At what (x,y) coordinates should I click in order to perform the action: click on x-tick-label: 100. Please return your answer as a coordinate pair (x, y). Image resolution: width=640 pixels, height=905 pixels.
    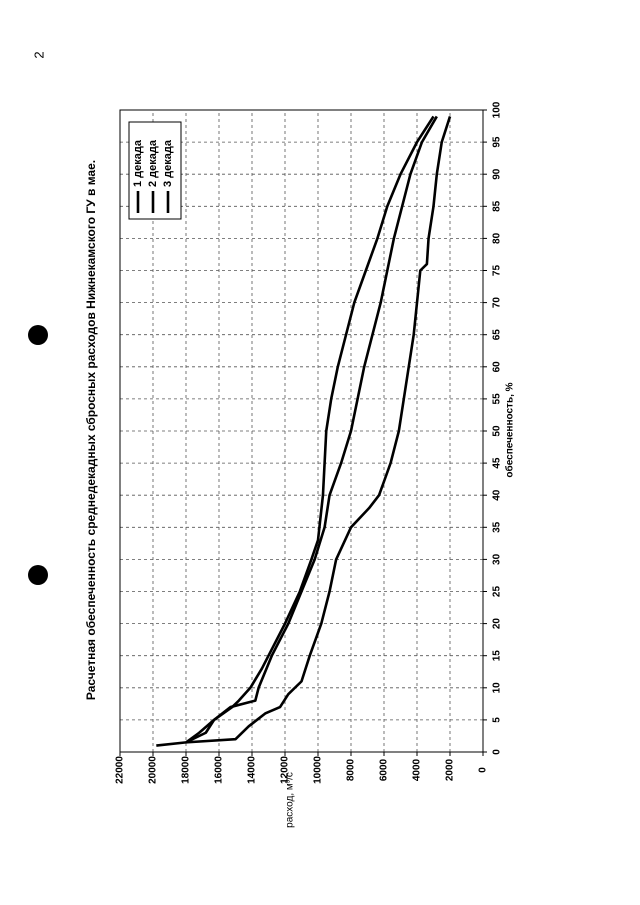
    Looking at the image, I should click on (497, 109).